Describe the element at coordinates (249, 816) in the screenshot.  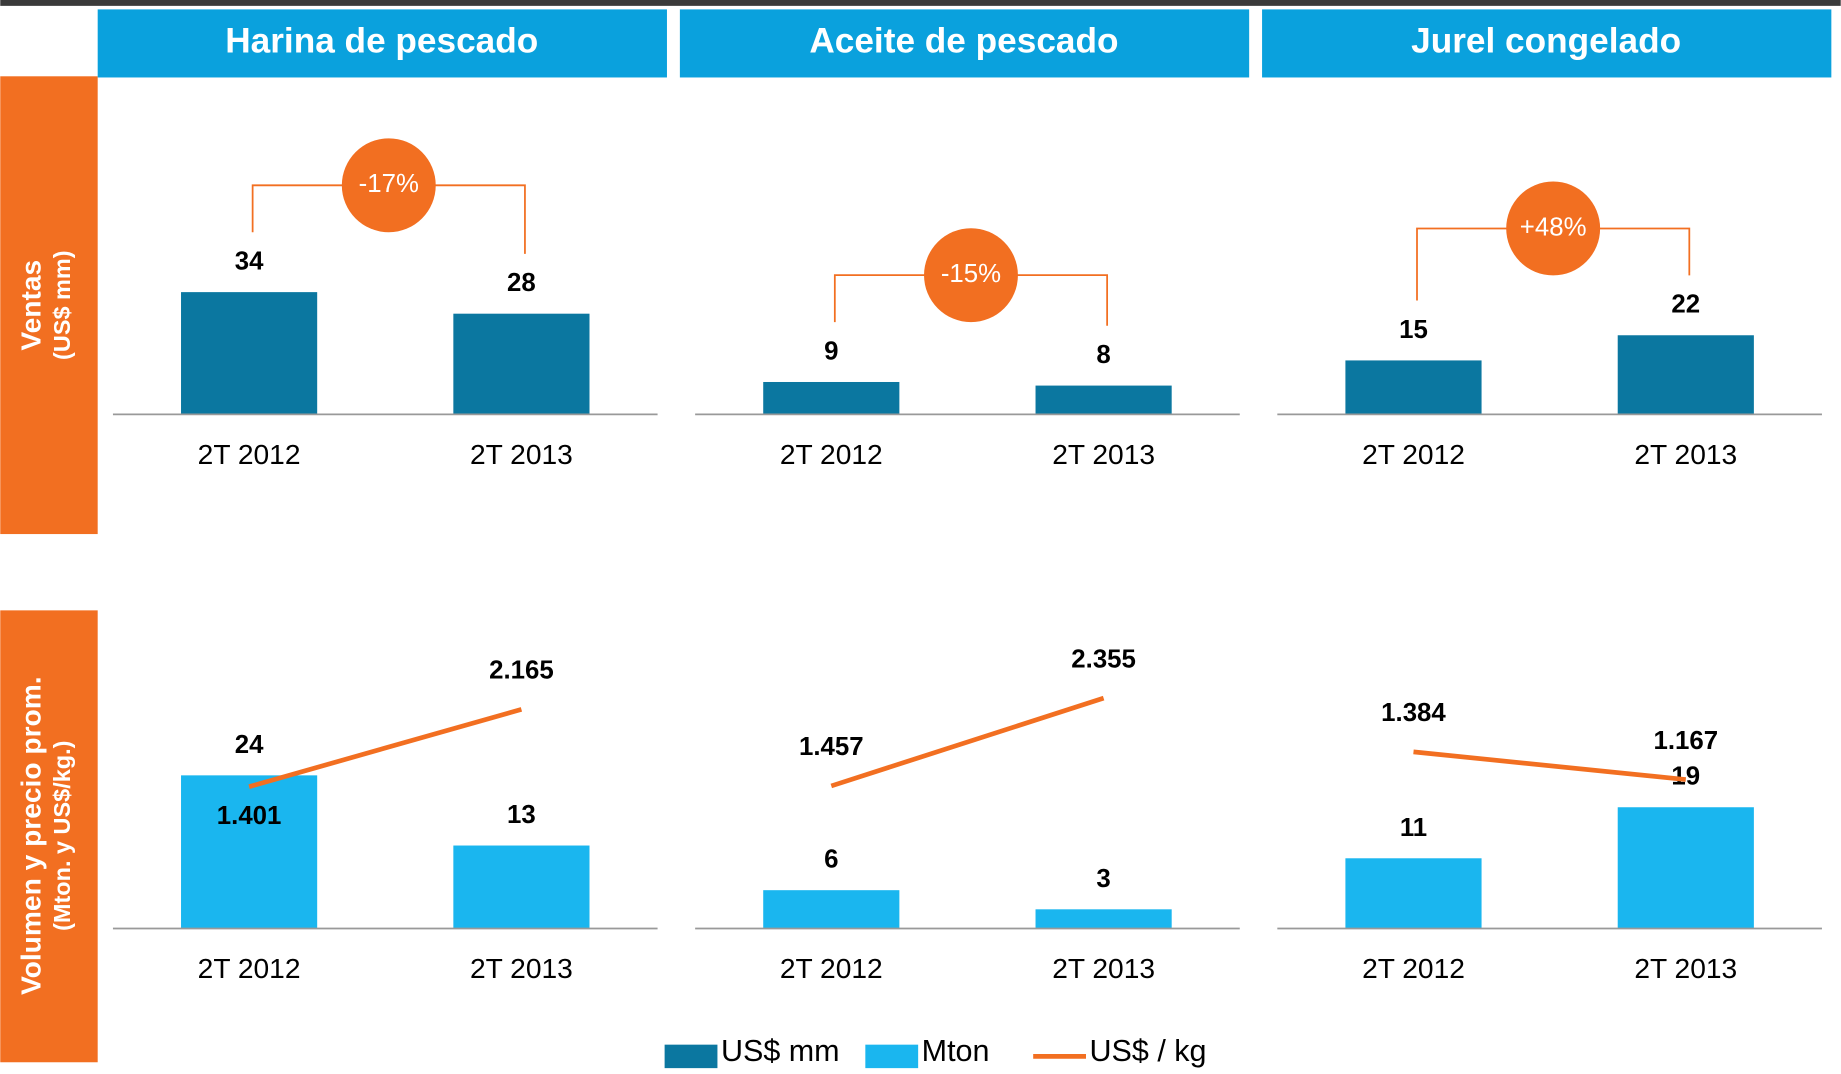
I see `line-value-label: 1.401` at that location.